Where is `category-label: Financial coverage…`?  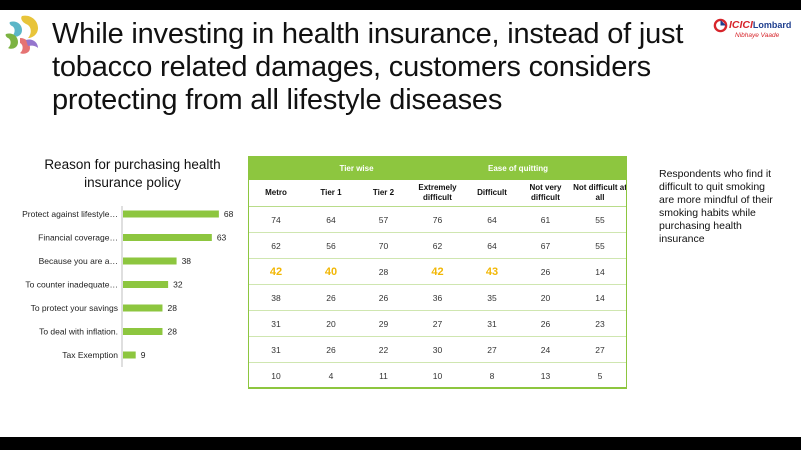
category-label: Financial coverage… is located at coordinates (78, 238).